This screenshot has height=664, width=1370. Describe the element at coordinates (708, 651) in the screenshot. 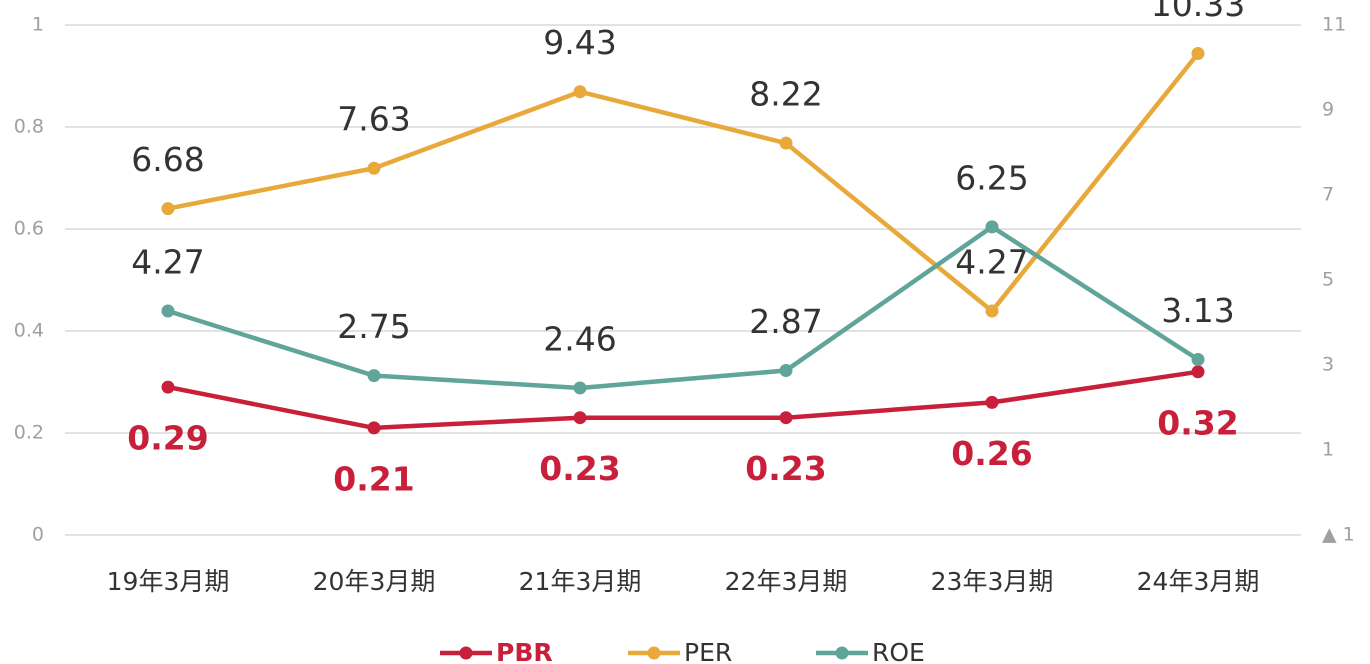

I see `legend-label: PER` at that location.